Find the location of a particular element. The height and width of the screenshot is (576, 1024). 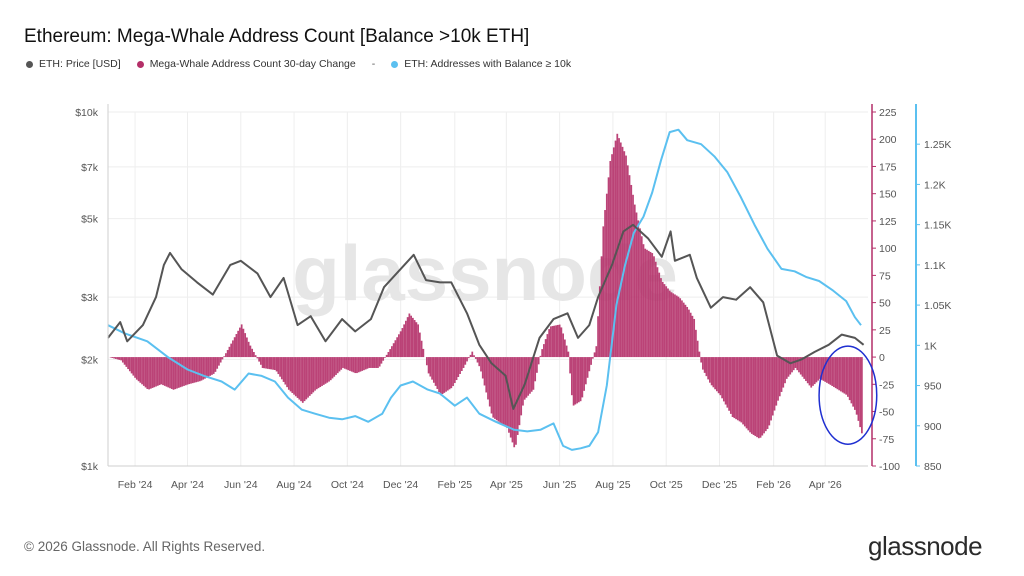

change-tick-label: 200 is located at coordinates (888, 140).